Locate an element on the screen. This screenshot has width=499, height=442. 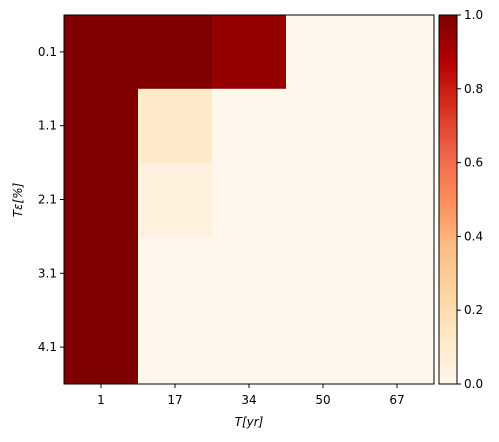
colorbar-tick-label: 0.2 is located at coordinates (473, 310).